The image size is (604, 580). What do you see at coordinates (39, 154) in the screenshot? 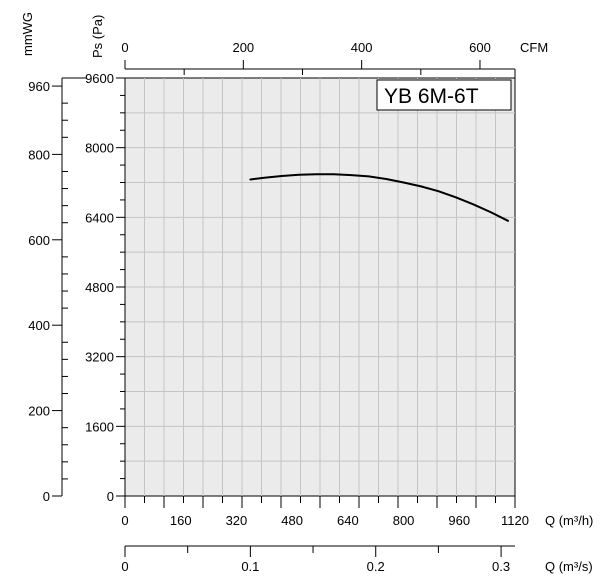
I see `mmwg-tick-label: 800` at bounding box center [39, 154].